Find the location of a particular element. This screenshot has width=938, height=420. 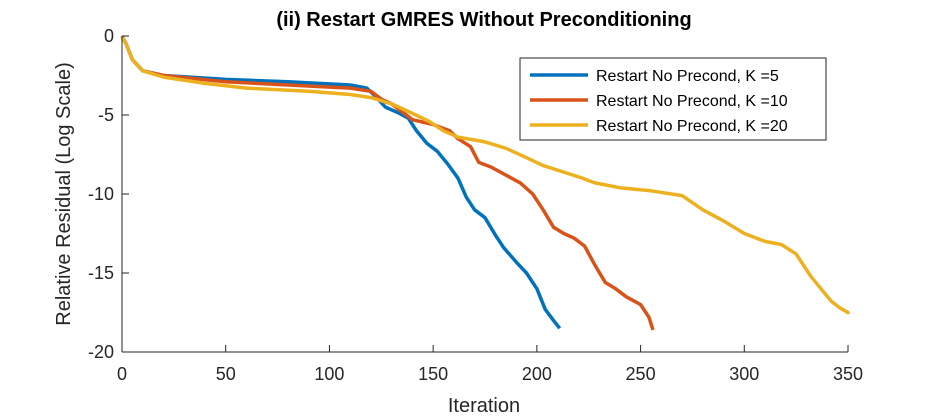

y-tick-label: -5 is located at coordinates (106, 115).